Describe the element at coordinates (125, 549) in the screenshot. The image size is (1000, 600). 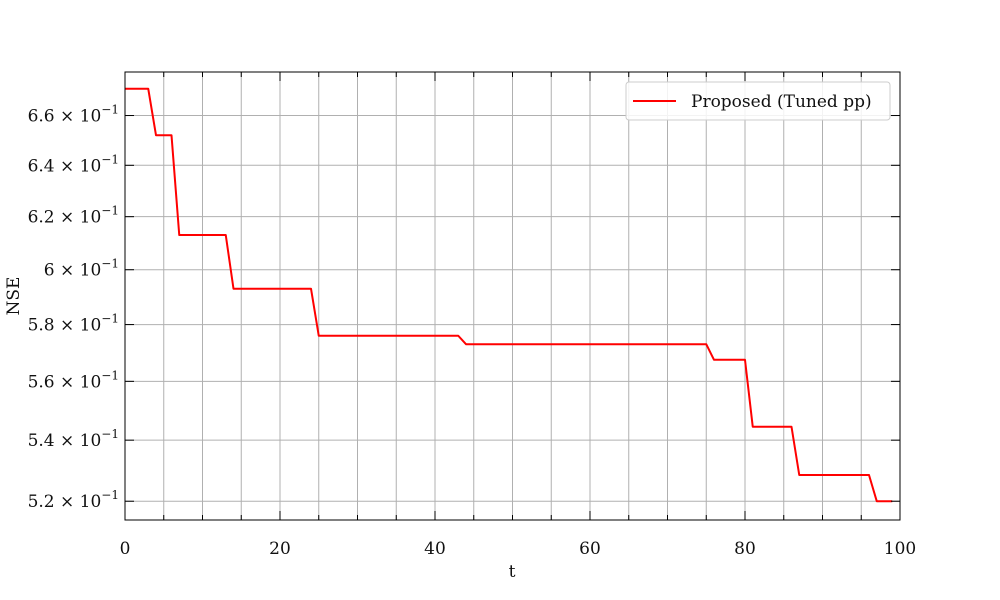
I see `x-tick-label: 0` at that location.